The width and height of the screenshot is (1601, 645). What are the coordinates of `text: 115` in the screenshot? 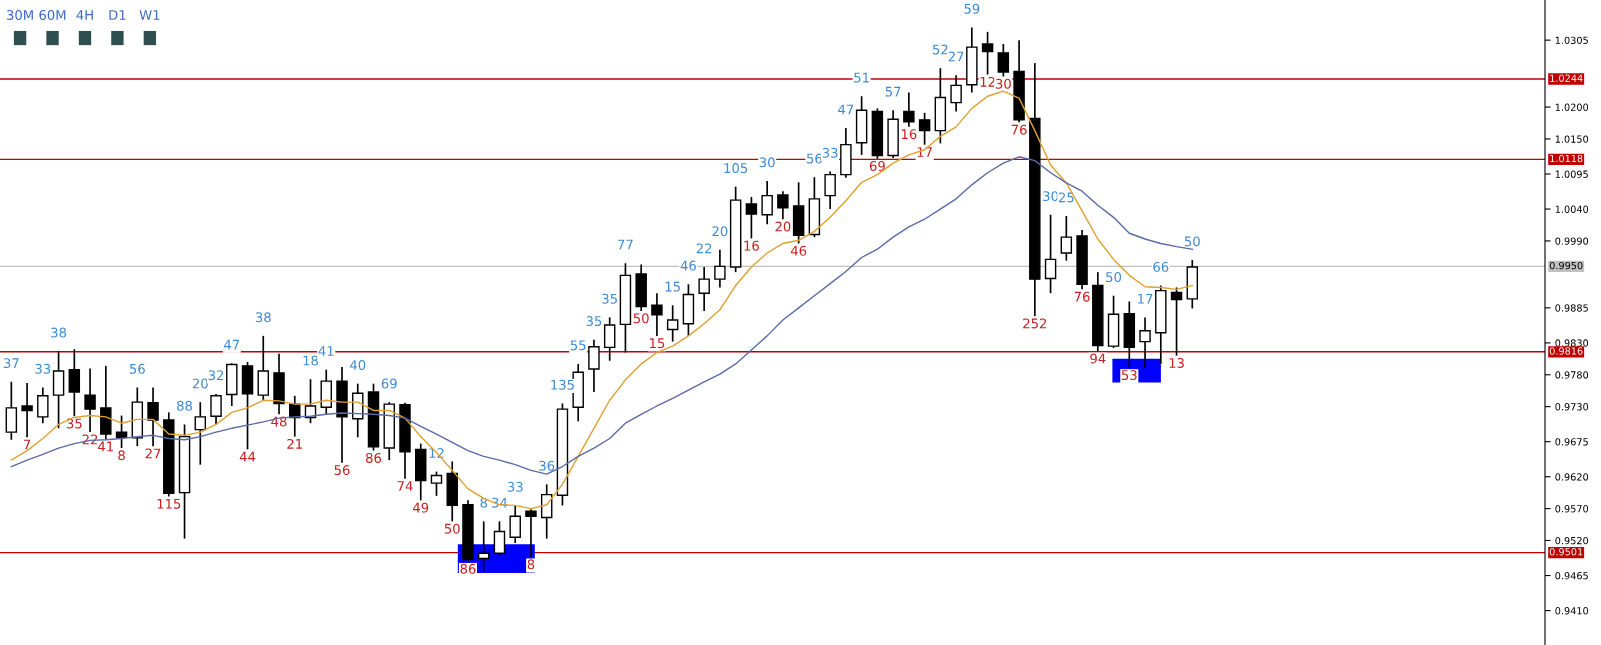 It's located at (169, 503).